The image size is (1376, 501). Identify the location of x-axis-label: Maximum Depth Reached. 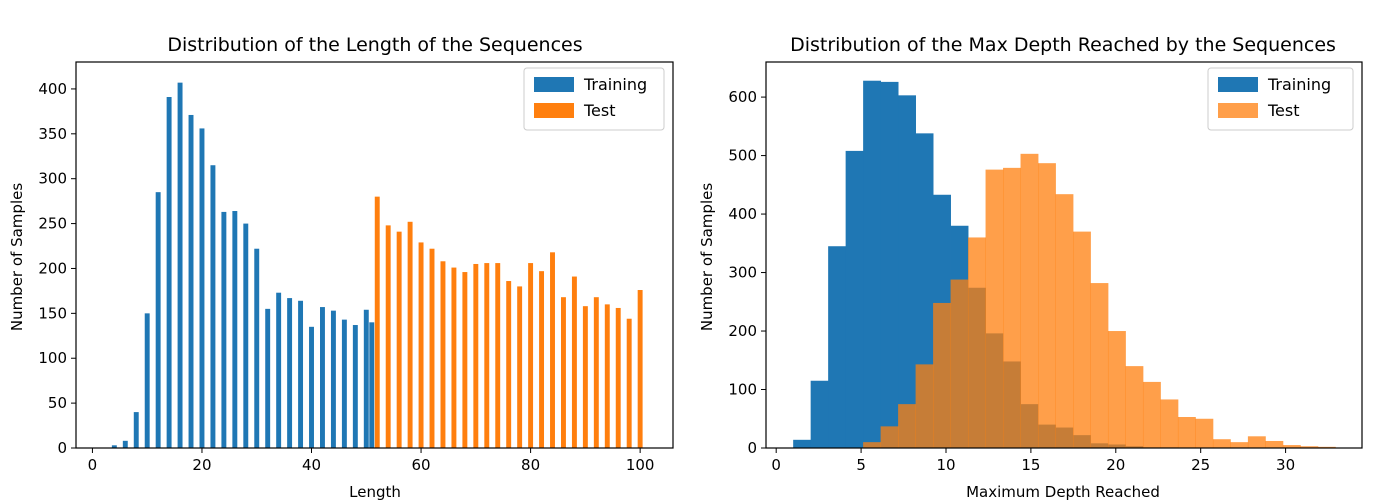
(1063, 492).